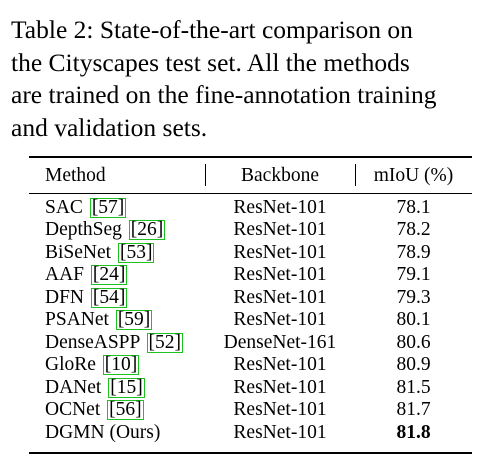 The width and height of the screenshot is (503, 465). What do you see at coordinates (164, 342) in the screenshot?
I see `citation-link: [52]` at bounding box center [164, 342].